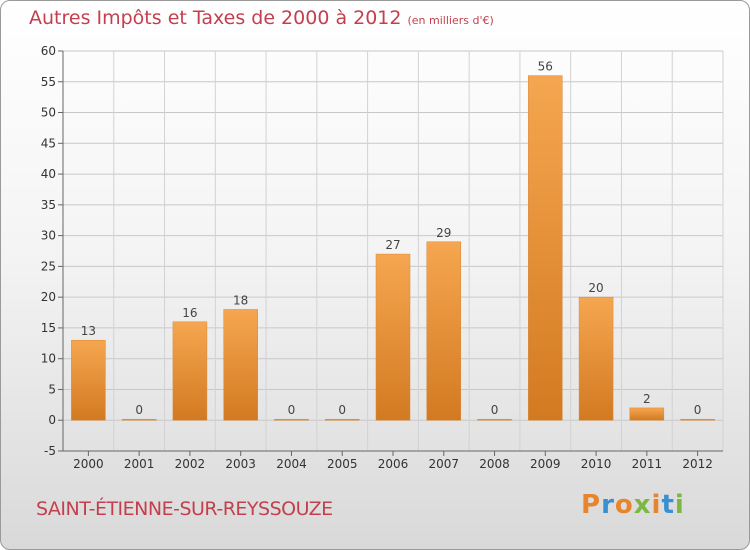 This screenshot has width=750, height=550. I want to click on x-tick-label: 2002, so click(190, 464).